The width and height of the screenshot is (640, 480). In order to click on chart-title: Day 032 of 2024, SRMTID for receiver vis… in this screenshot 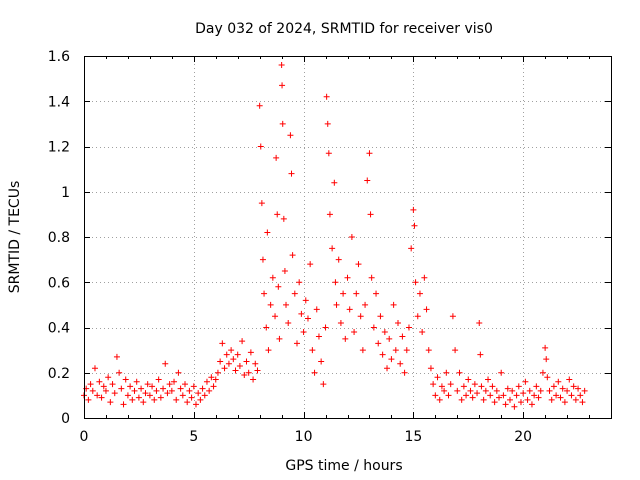, I will do `click(344, 29)`.